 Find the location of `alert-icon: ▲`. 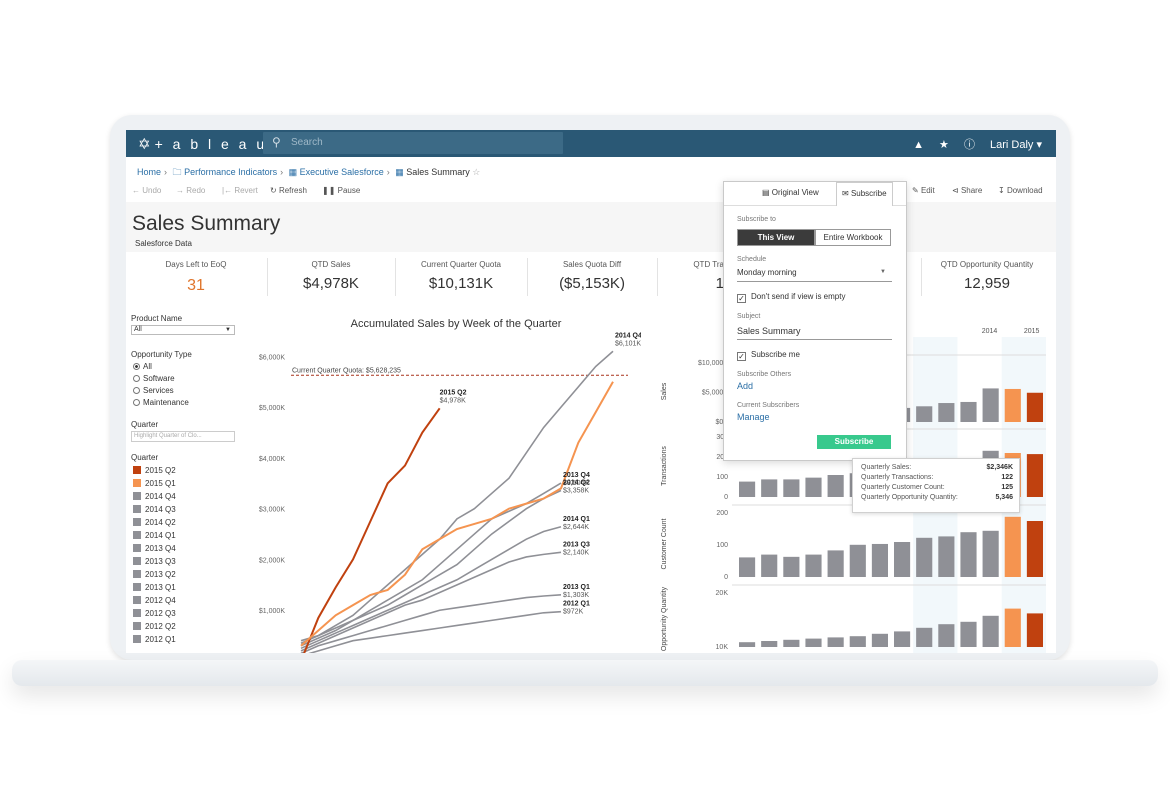

alert-icon: ▲ is located at coordinates (918, 145).